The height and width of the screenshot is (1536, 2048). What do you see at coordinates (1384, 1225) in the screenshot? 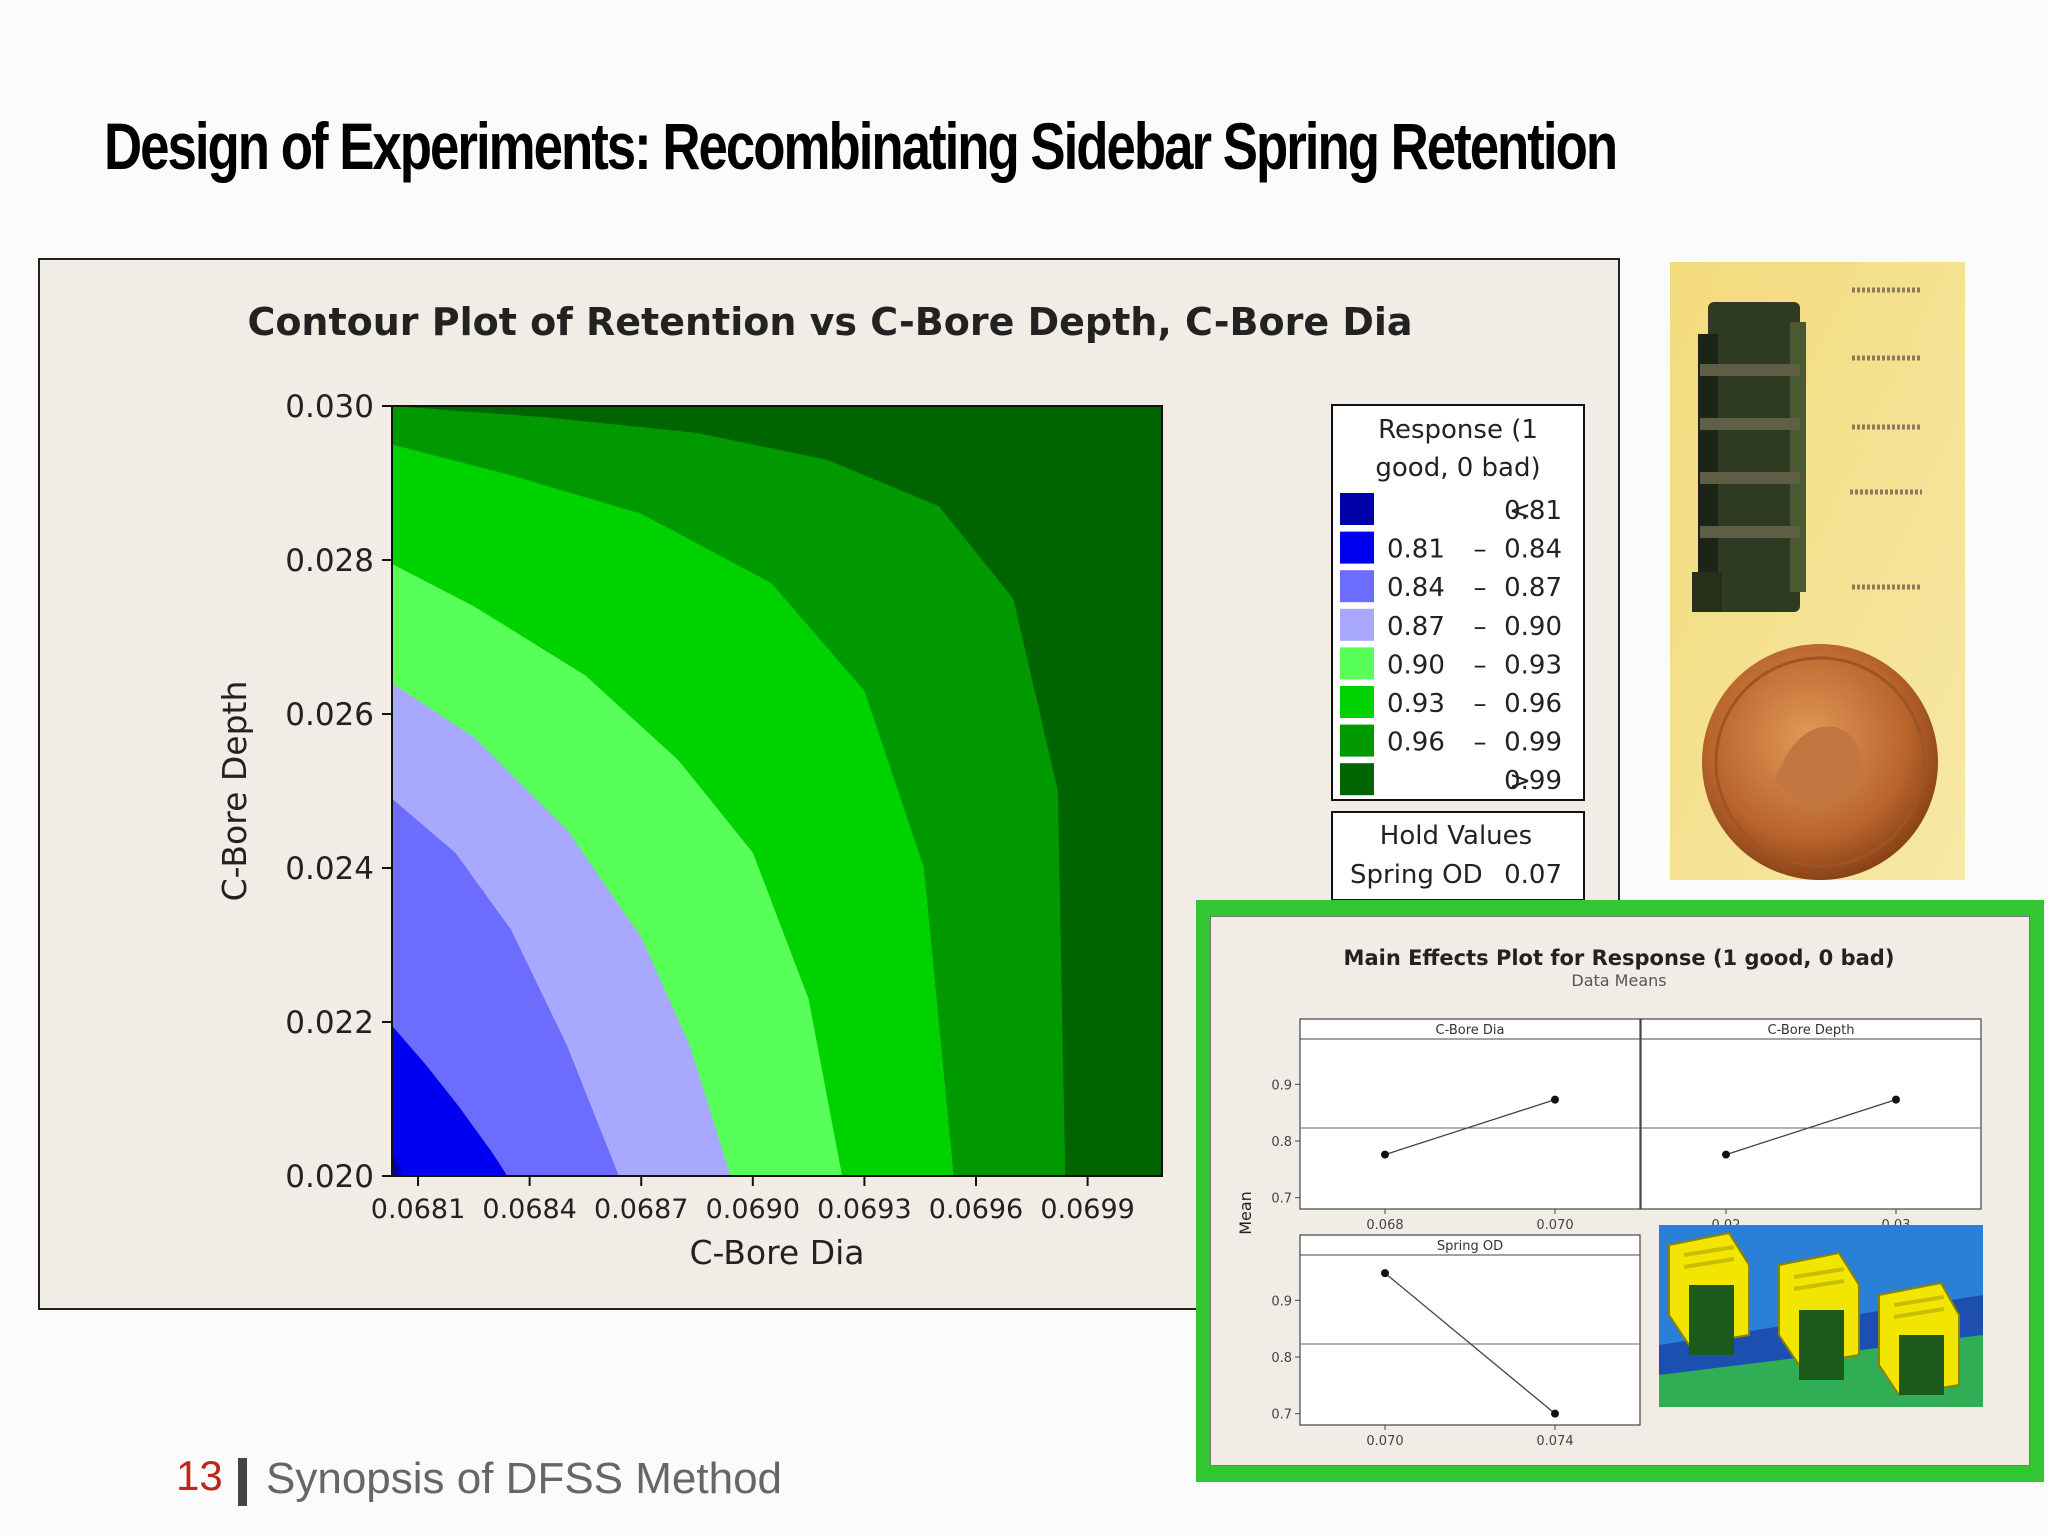
I see `effect-x-tick-label: 0.068` at bounding box center [1384, 1225].